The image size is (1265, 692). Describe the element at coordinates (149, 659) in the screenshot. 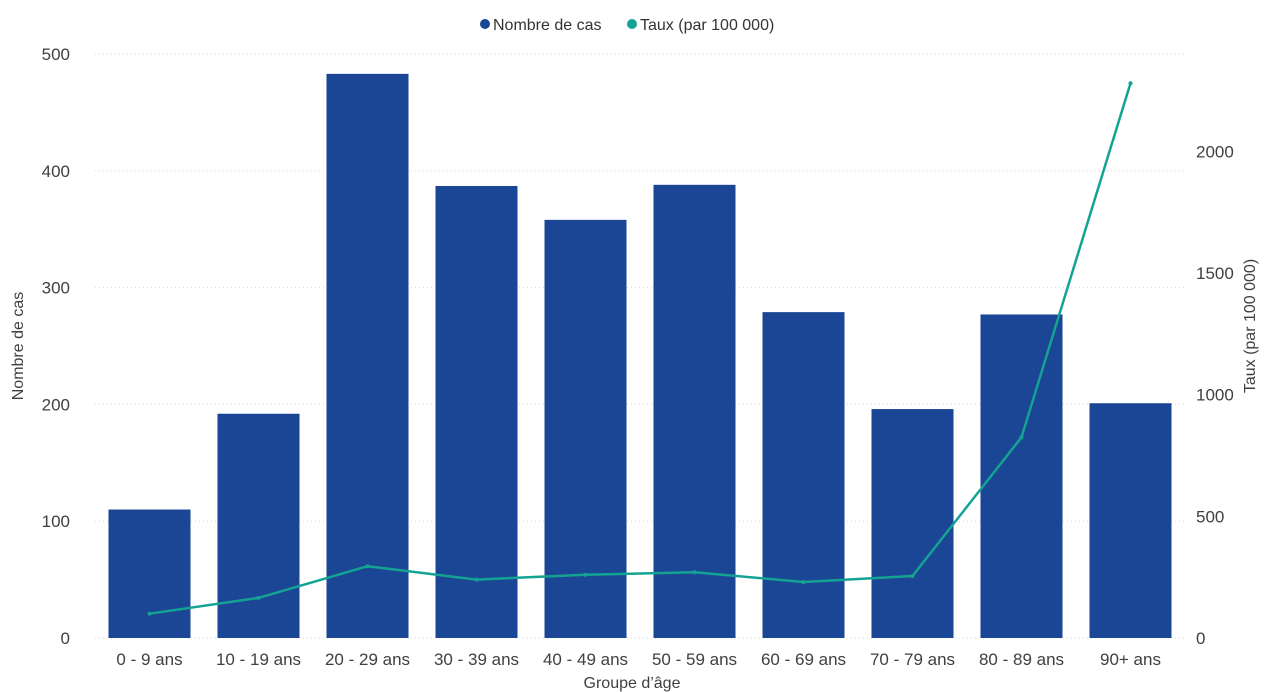

I see `x-tick-label: 0 - 9 ans` at that location.